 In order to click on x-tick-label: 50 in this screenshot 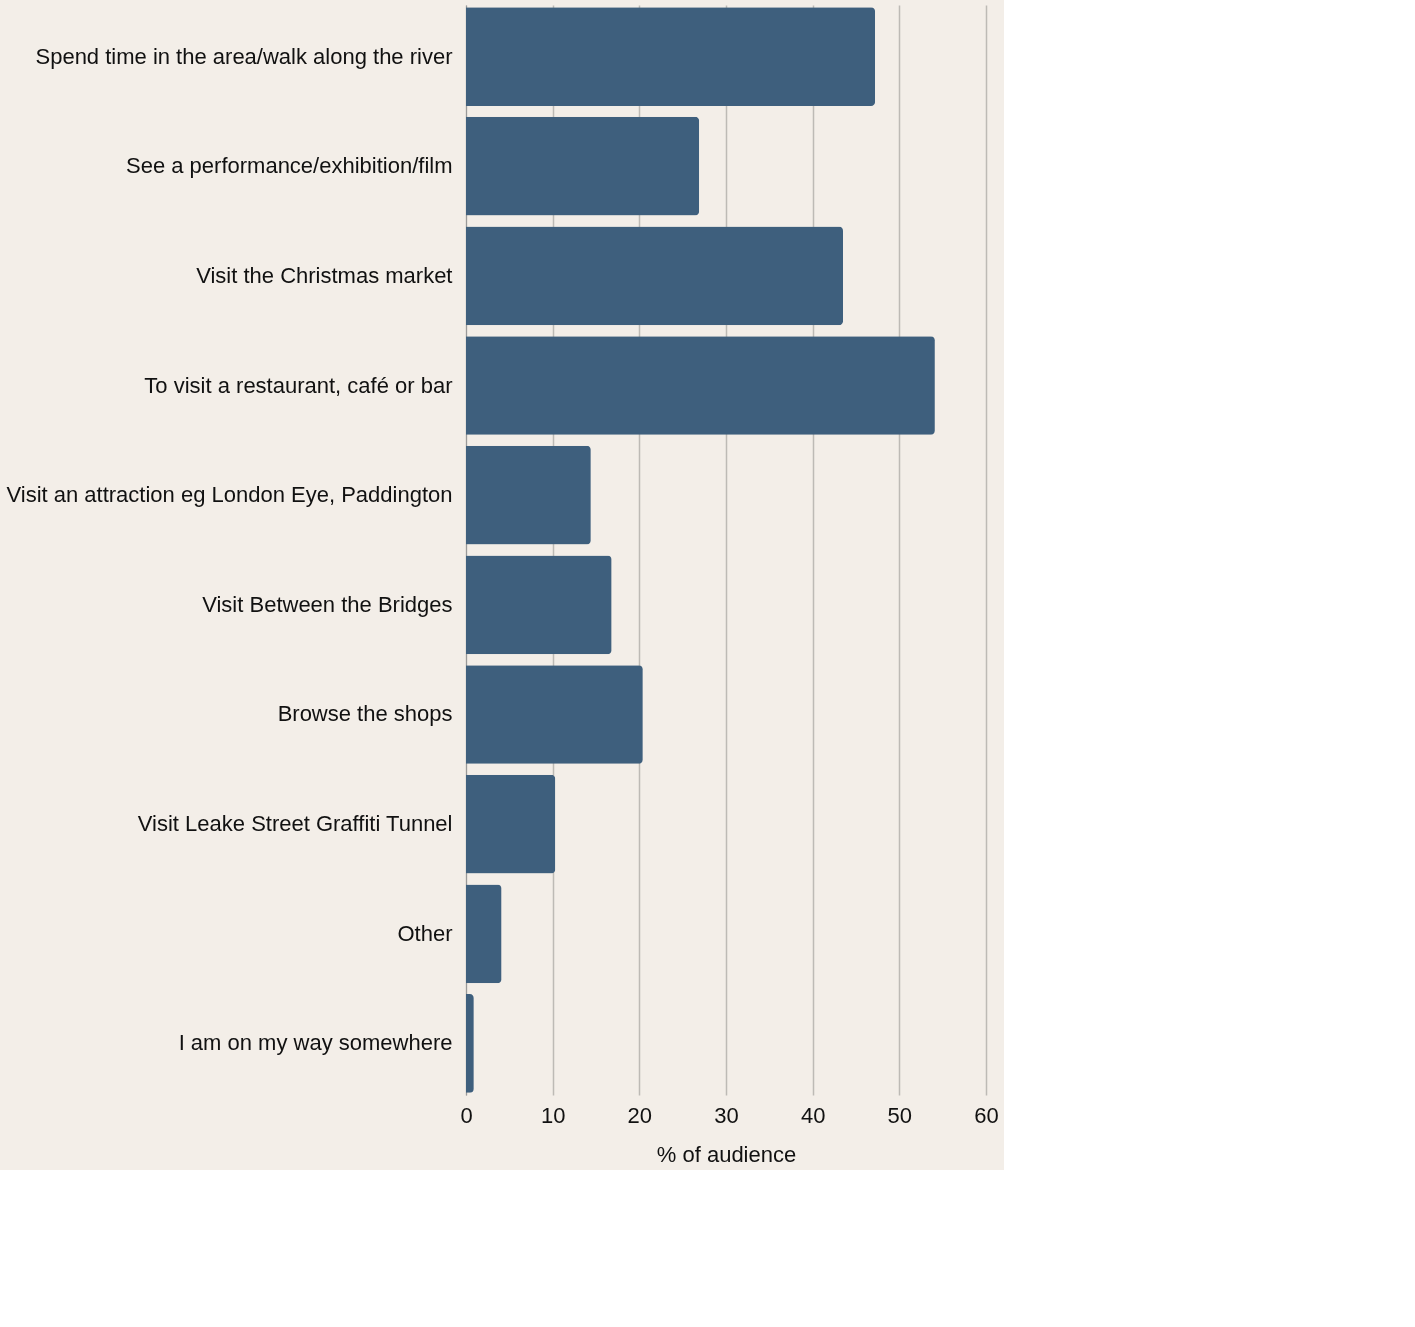, I will do `click(900, 1115)`.